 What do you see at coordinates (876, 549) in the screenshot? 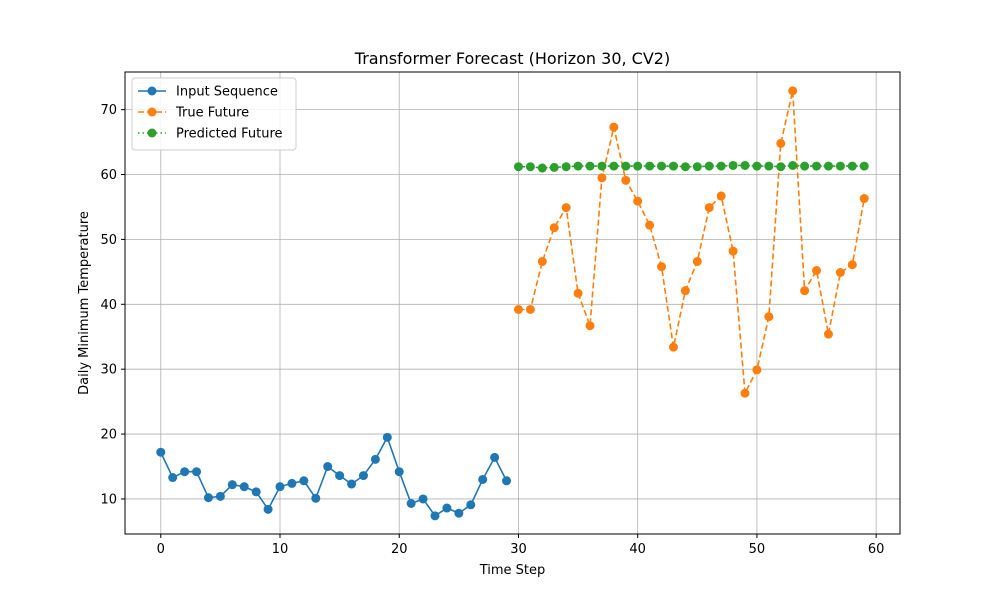
I see `x-tick-label: 60` at bounding box center [876, 549].